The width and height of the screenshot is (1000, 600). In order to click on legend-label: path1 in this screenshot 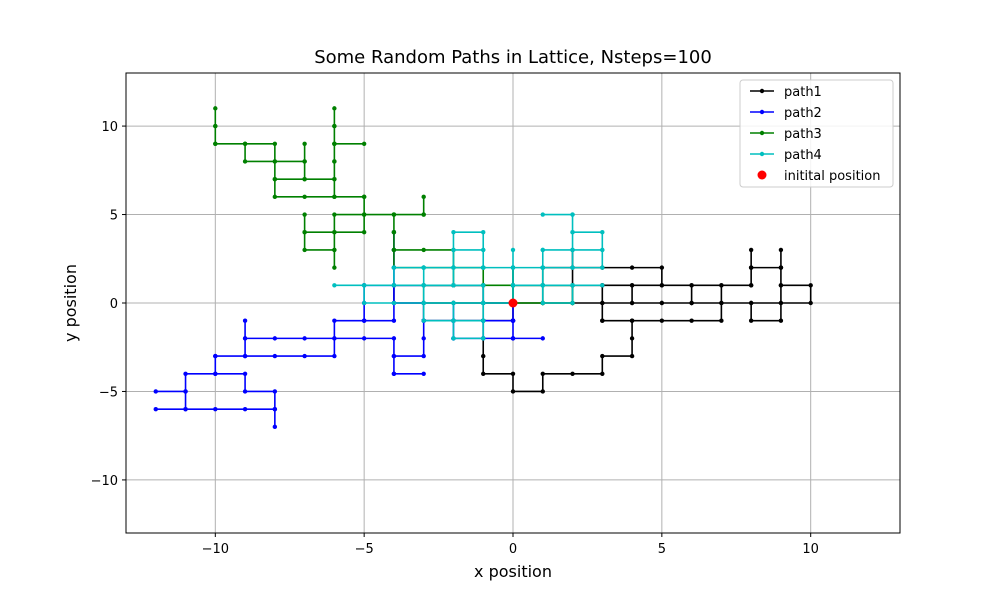, I will do `click(803, 92)`.